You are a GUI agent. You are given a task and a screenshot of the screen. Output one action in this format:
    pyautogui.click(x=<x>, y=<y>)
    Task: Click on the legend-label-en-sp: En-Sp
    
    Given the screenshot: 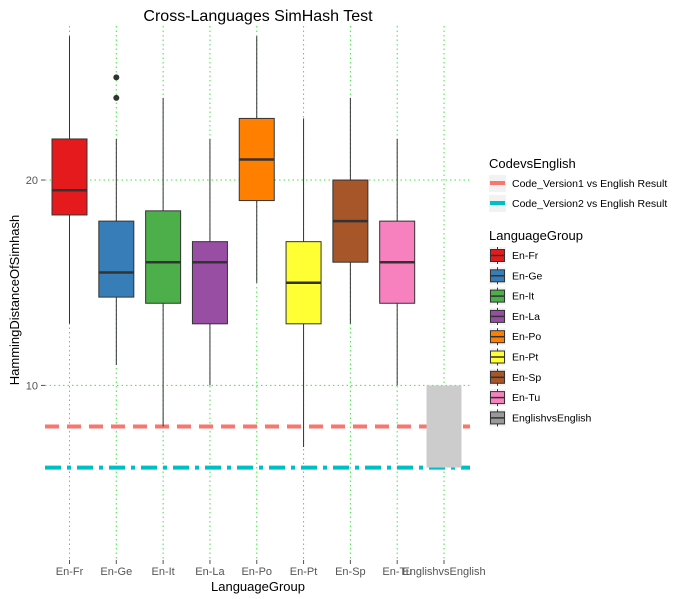 What is the action you would take?
    pyautogui.click(x=526, y=378)
    